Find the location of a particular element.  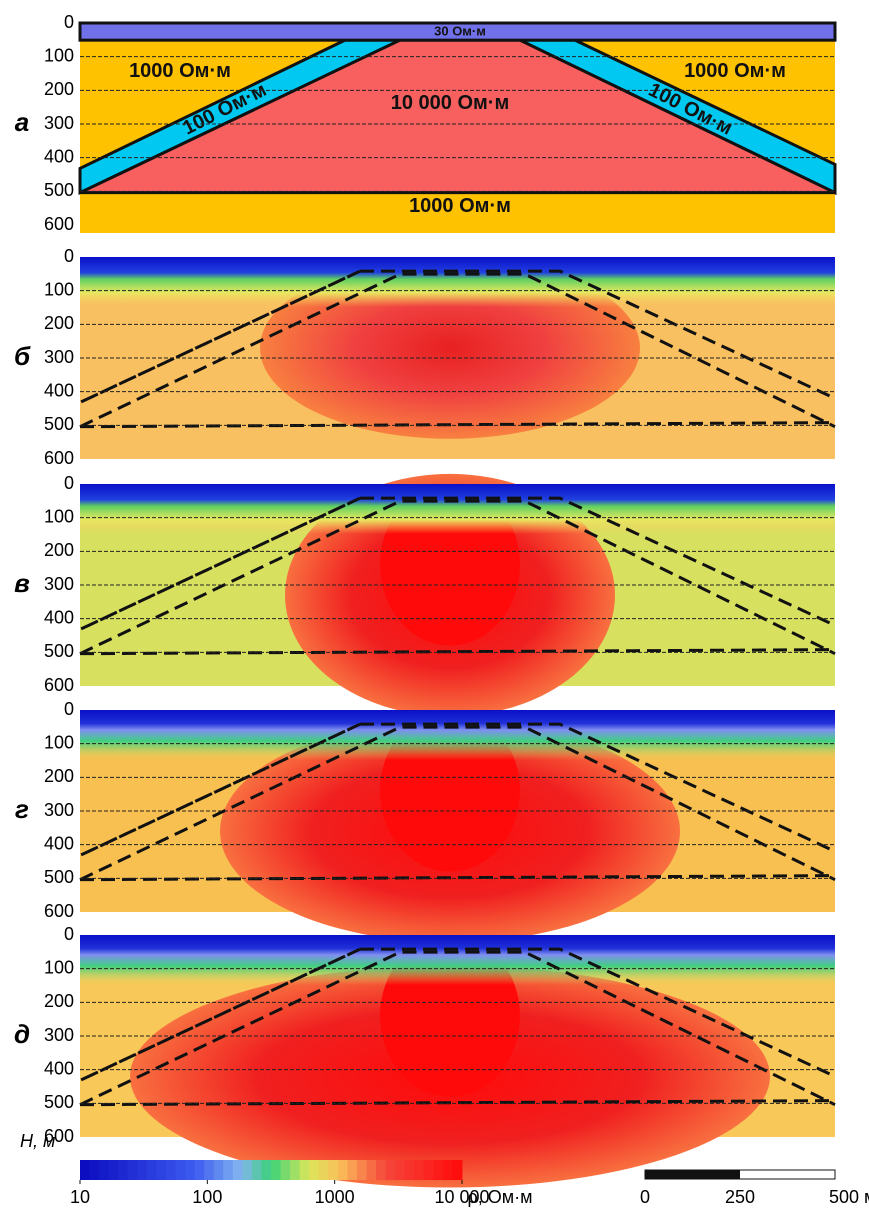

scale-bar is located at coordinates (692, 1174).